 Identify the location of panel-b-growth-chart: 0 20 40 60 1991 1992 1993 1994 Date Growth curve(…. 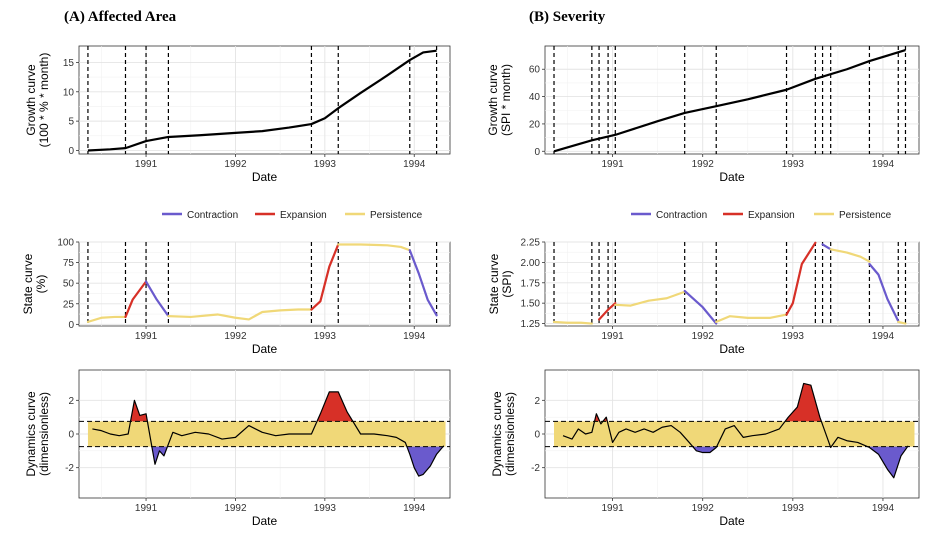
(703, 114).